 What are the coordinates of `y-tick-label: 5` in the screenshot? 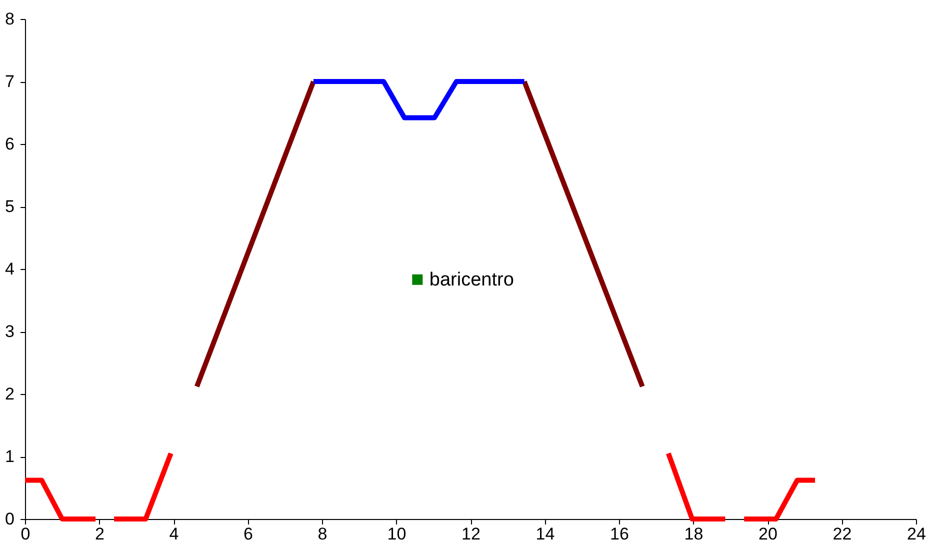 It's located at (9, 206).